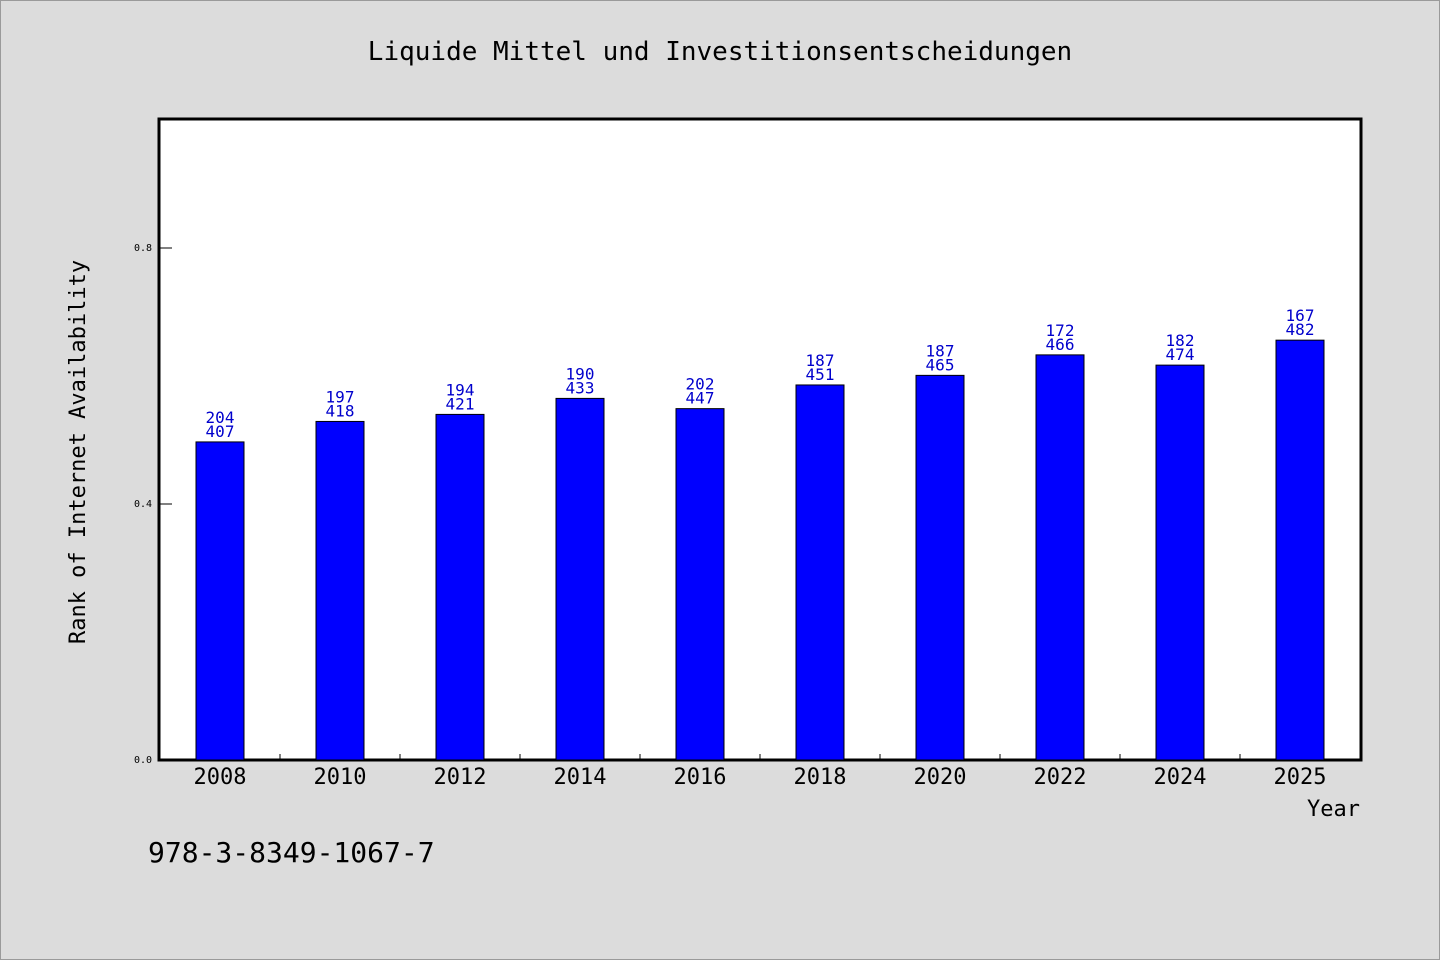  I want to click on bar-2010, so click(340, 590).